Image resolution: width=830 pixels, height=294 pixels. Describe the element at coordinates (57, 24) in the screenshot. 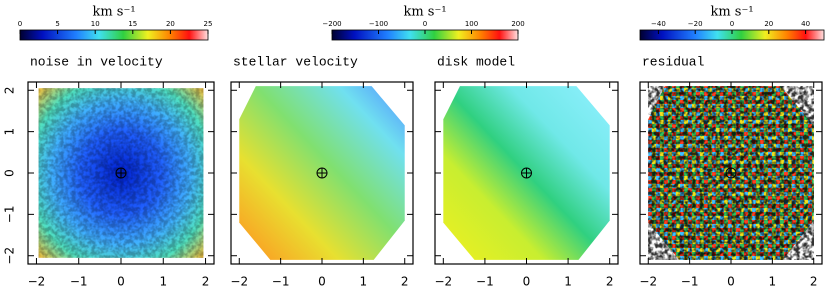

I see `colorbar-tick-label: 5` at that location.